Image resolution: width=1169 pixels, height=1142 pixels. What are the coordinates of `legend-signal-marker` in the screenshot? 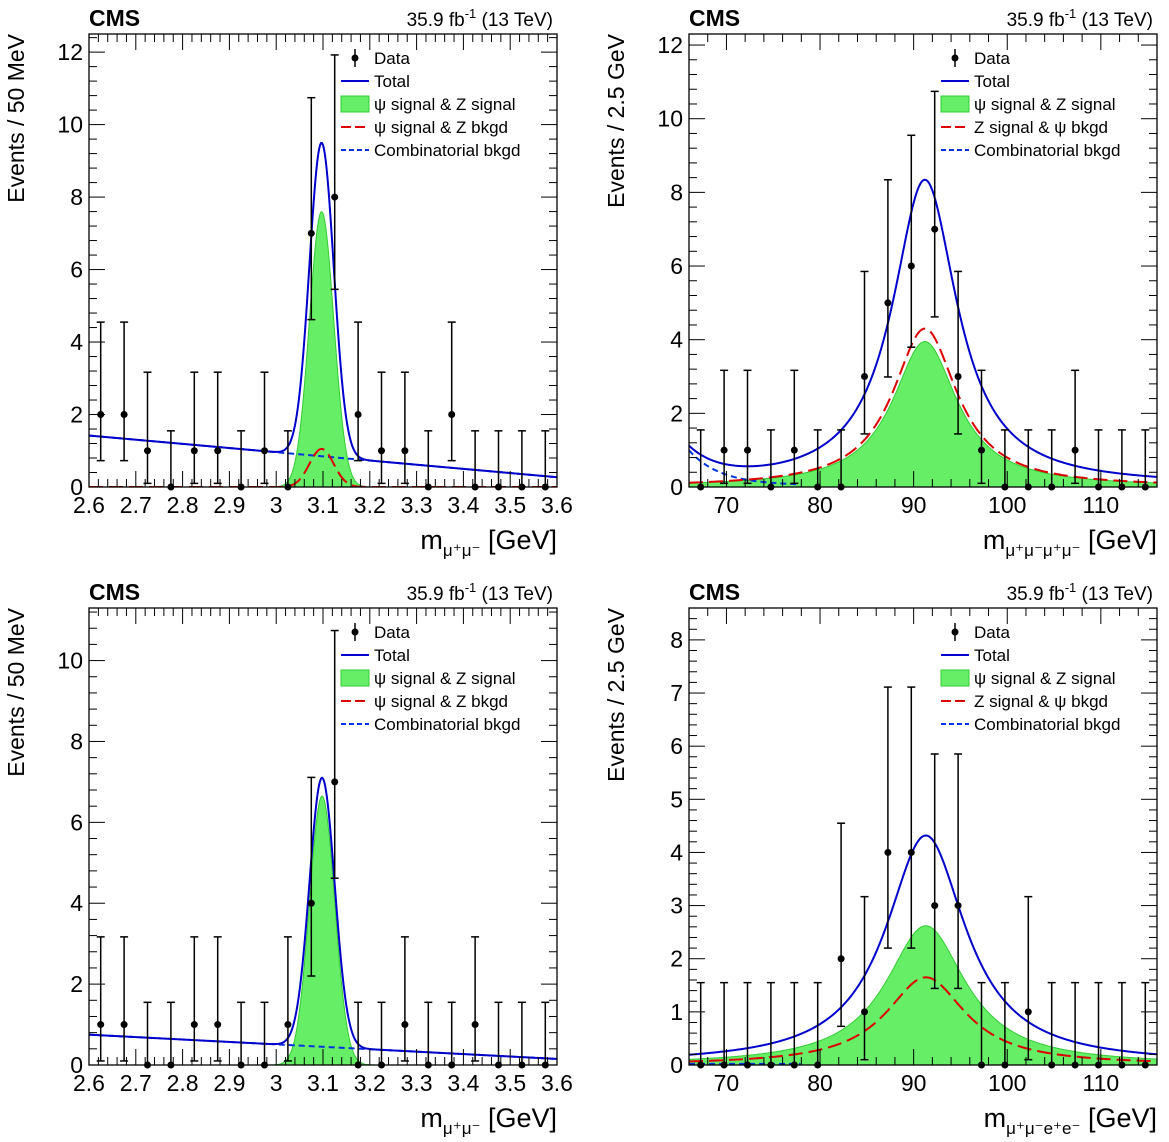 It's located at (355, 678).